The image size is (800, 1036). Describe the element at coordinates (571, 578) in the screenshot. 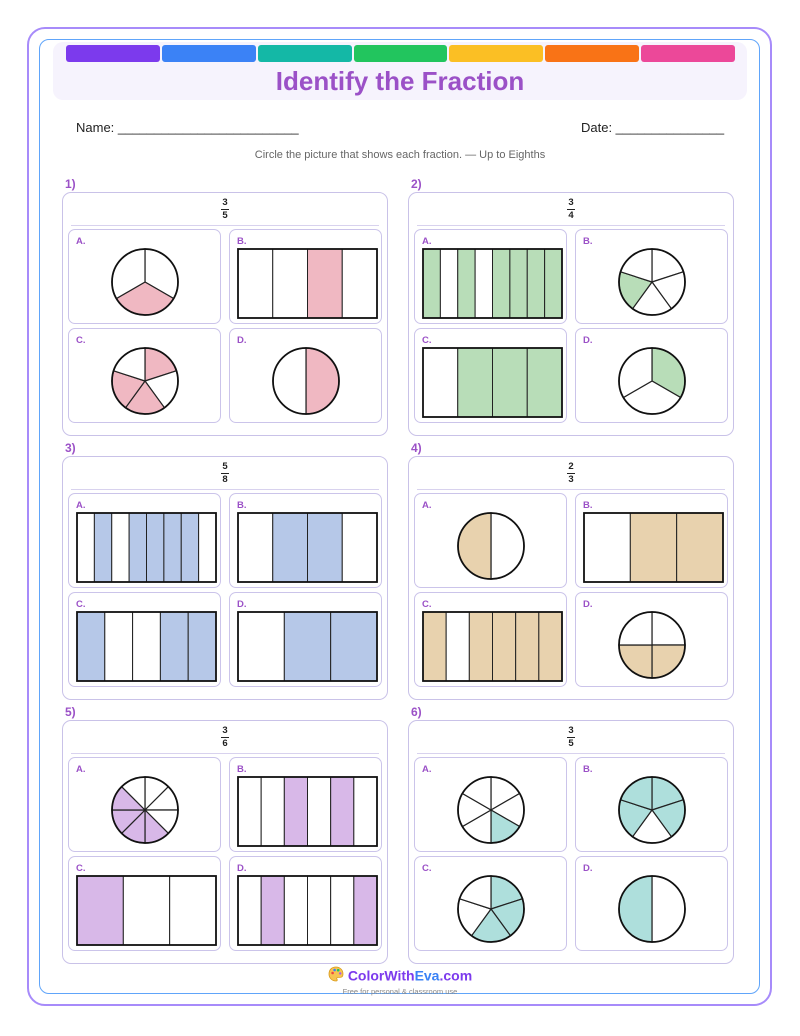

I see `question-card: 2 3 A. B. C. D.` at that location.